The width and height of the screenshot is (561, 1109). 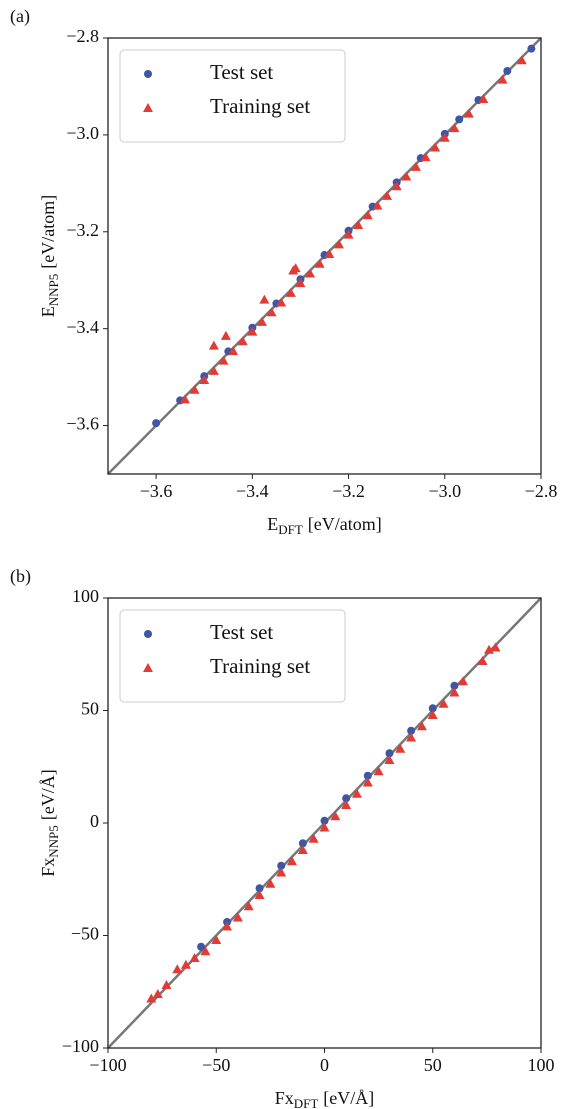 I want to click on y-tick-label: 0, so click(x=94, y=821).